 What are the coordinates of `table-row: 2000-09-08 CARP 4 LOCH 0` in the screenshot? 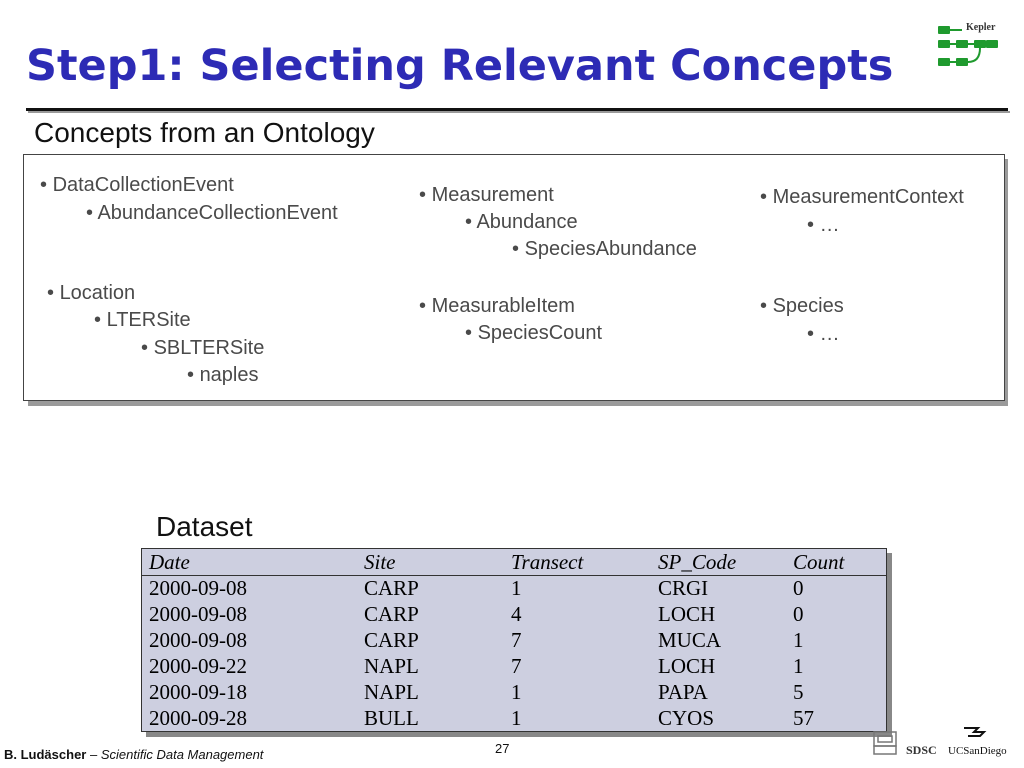 It's located at (514, 614).